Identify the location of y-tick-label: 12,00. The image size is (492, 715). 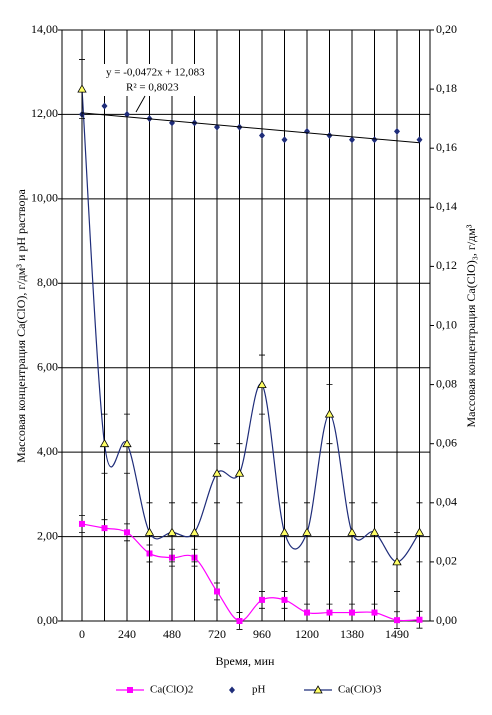
(44, 113).